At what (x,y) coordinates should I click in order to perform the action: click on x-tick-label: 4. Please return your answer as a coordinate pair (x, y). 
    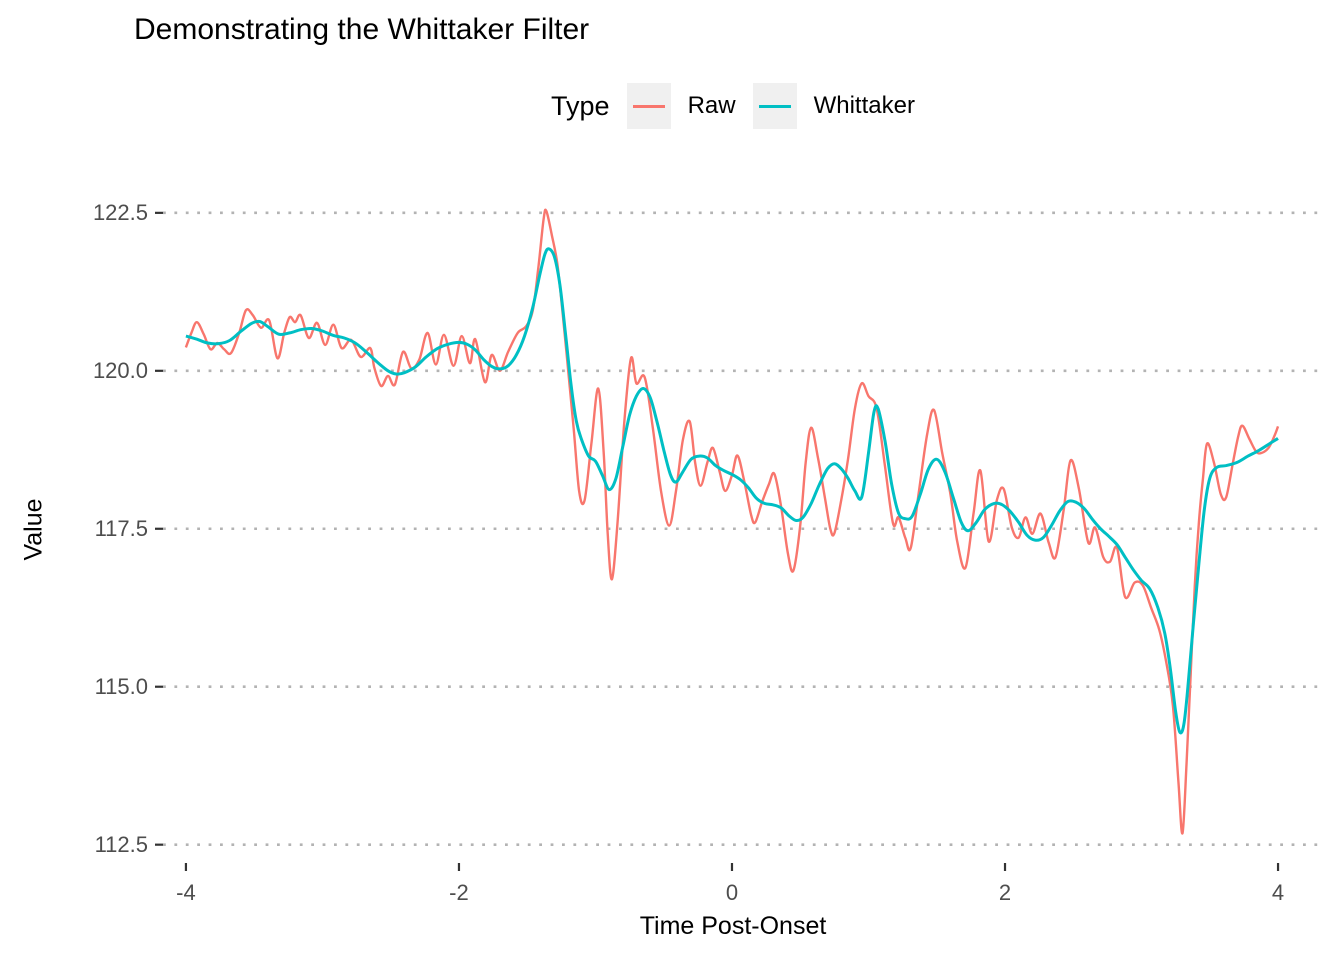
    Looking at the image, I should click on (1278, 892).